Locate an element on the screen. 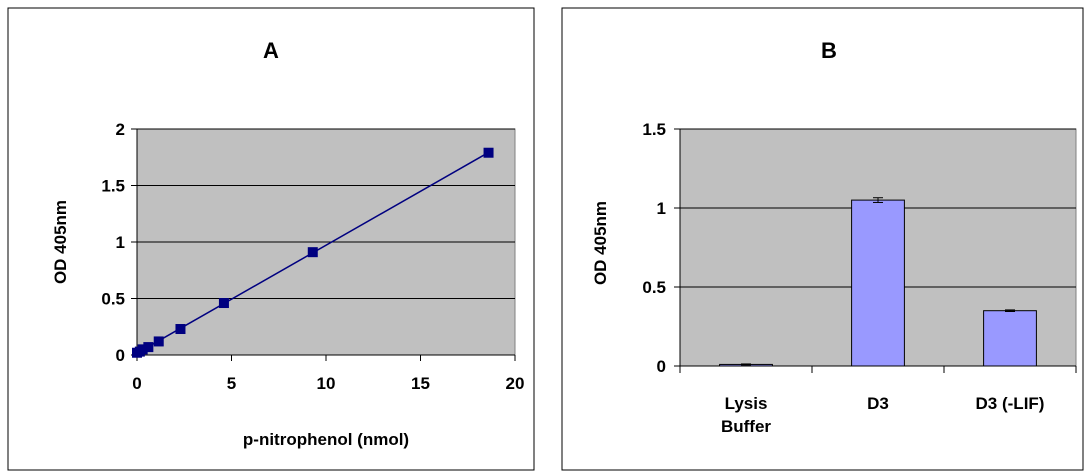 Image resolution: width=1084 pixels, height=471 pixels. chart-b-category-label: D3 is located at coordinates (878, 403).